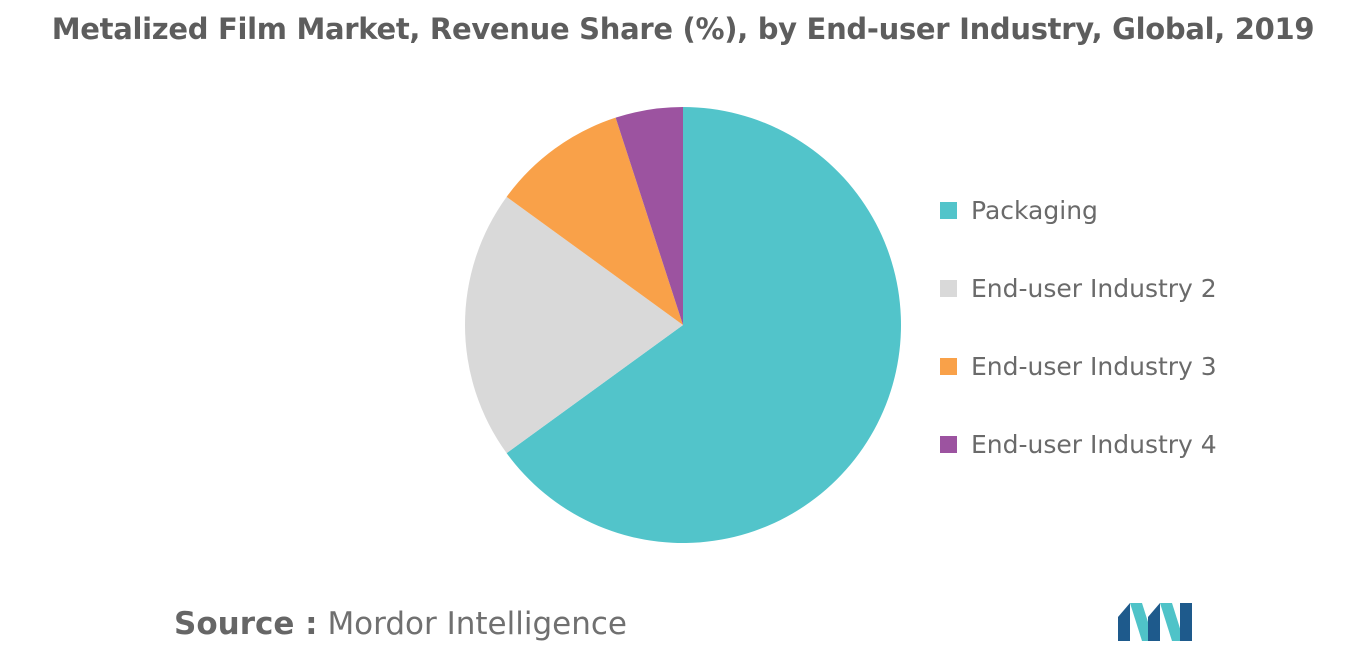  I want to click on legend-label-end-user-industry-3: End-user Industry 3, so click(1094, 366).